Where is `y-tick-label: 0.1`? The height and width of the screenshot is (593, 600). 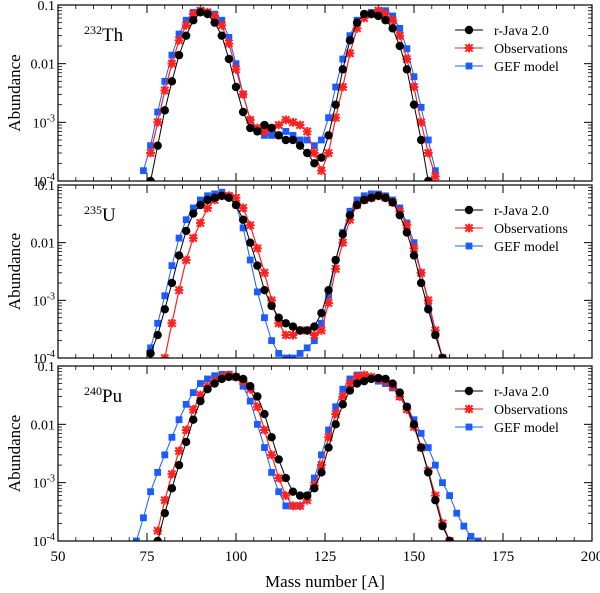
y-tick-label: 0.1 is located at coordinates (47, 186).